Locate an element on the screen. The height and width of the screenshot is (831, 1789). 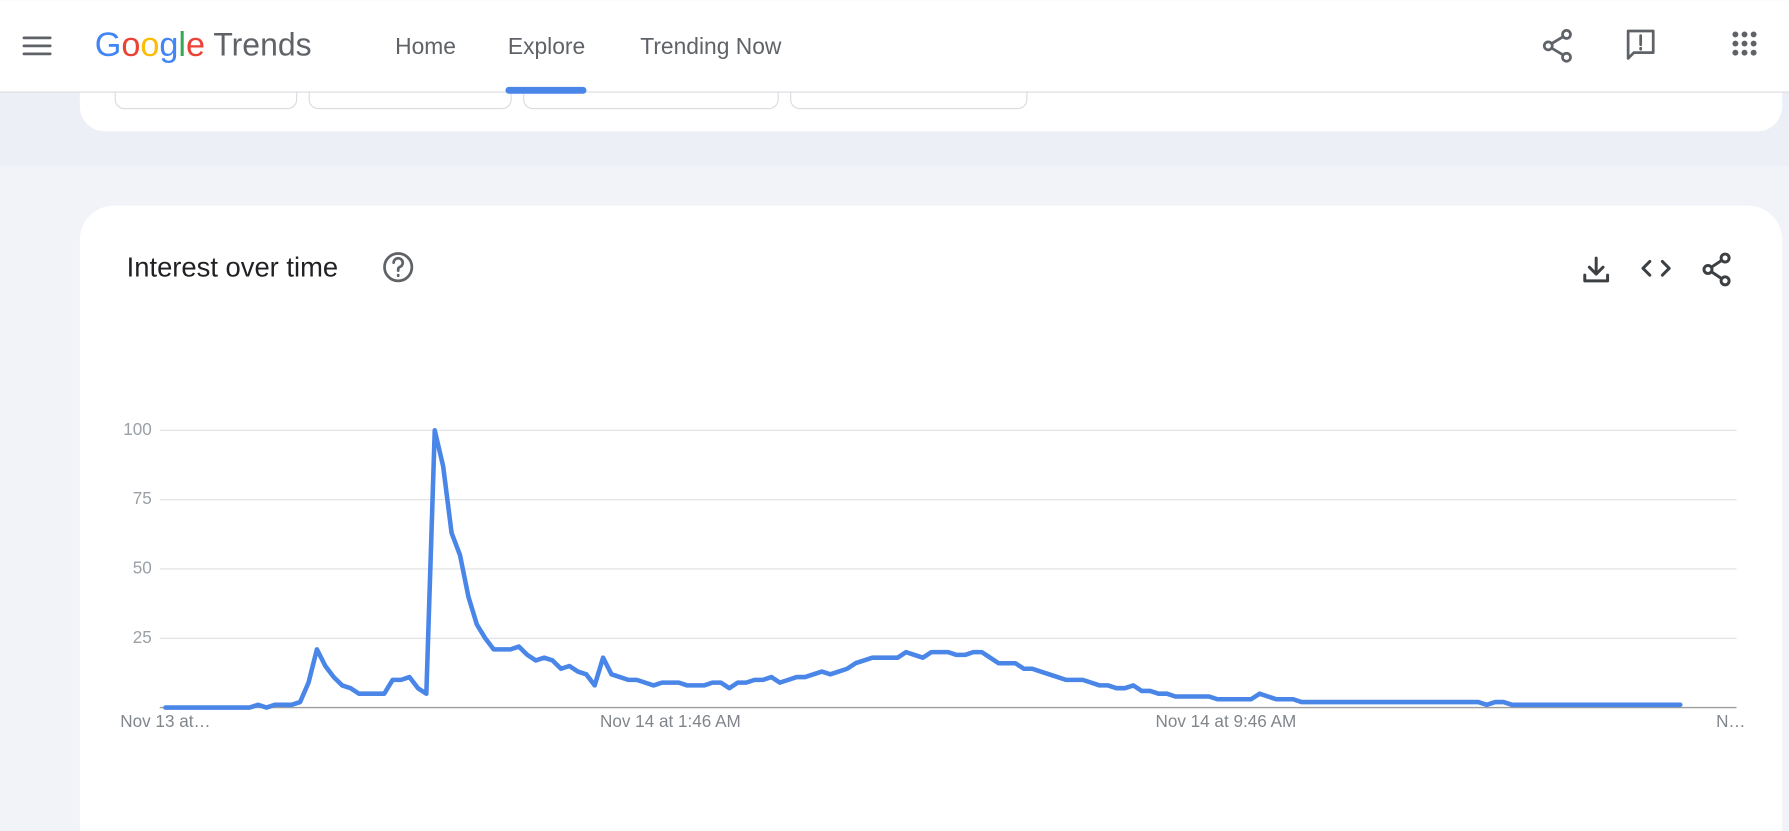
download-icon is located at coordinates (1596, 269).